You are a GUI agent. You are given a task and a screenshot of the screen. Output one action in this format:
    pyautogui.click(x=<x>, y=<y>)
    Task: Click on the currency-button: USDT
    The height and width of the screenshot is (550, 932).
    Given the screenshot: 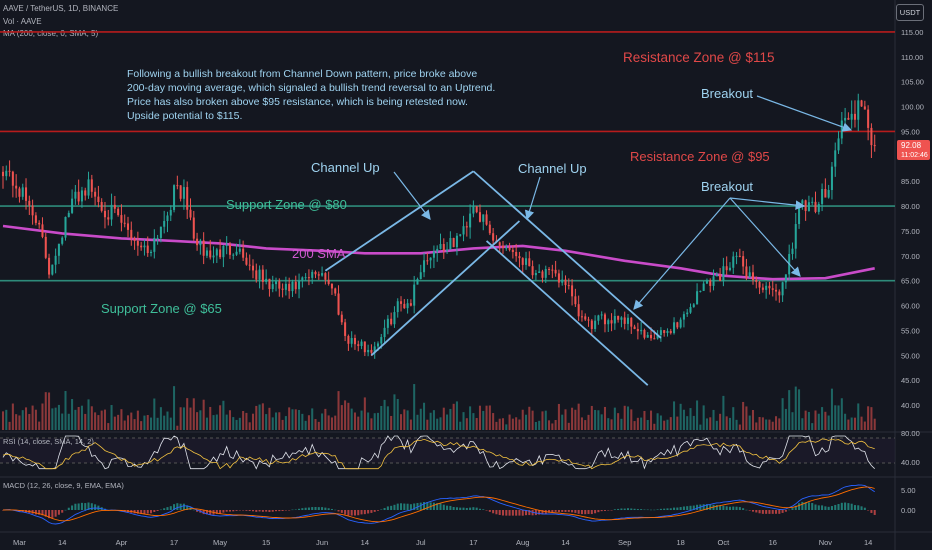 What is the action you would take?
    pyautogui.click(x=910, y=12)
    